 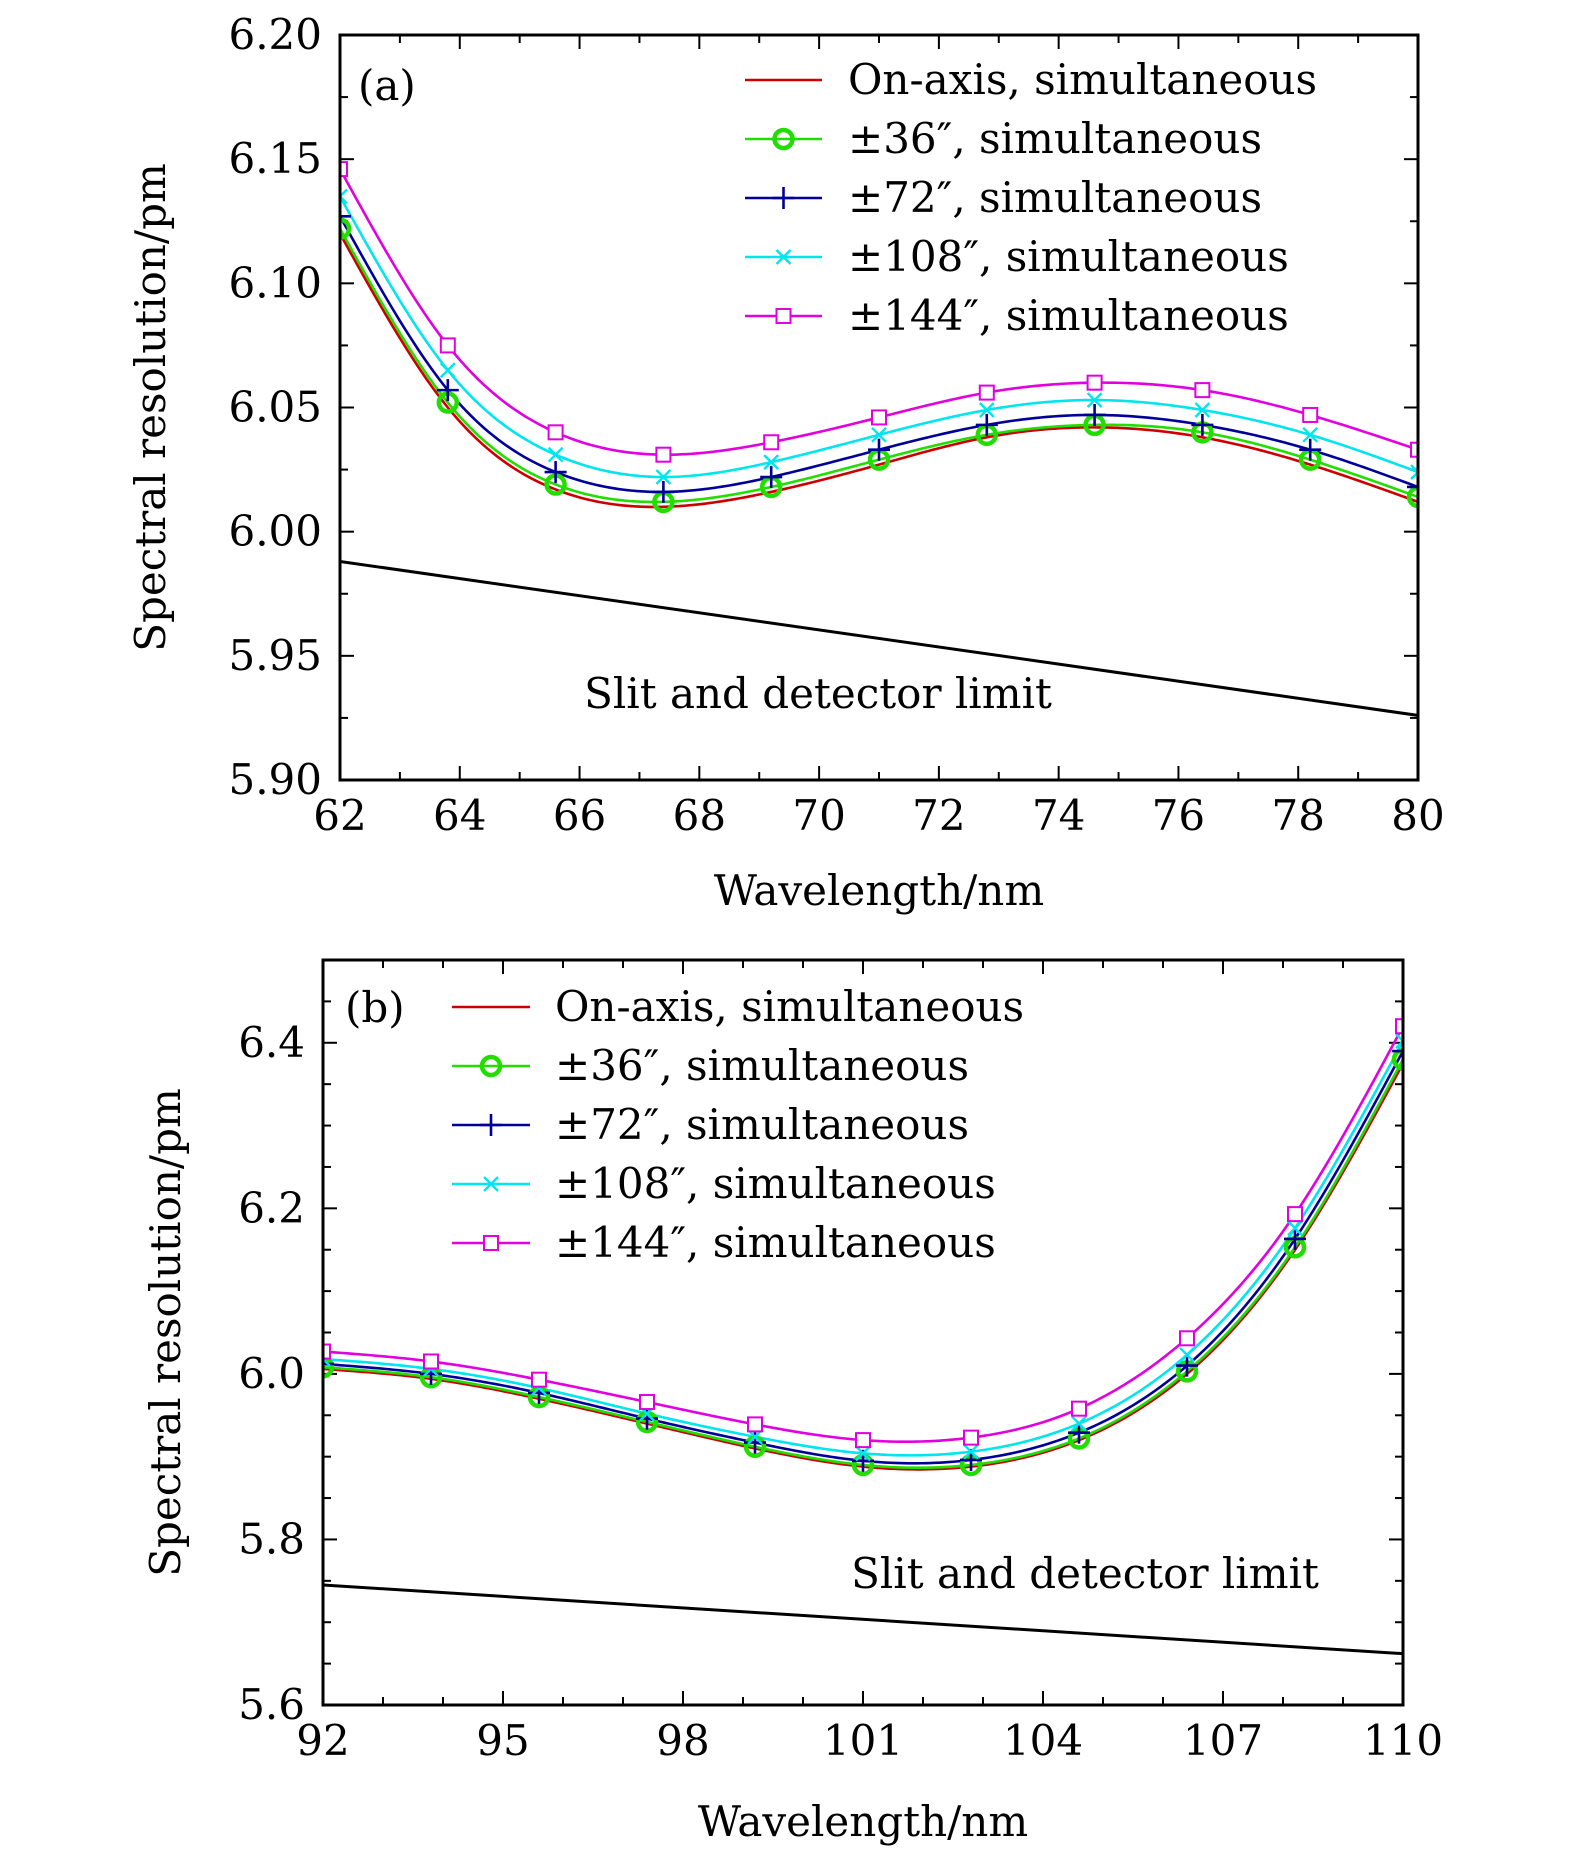 What do you see at coordinates (1082, 79) in the screenshot?
I see `legend-label: On-axis, simultaneous` at bounding box center [1082, 79].